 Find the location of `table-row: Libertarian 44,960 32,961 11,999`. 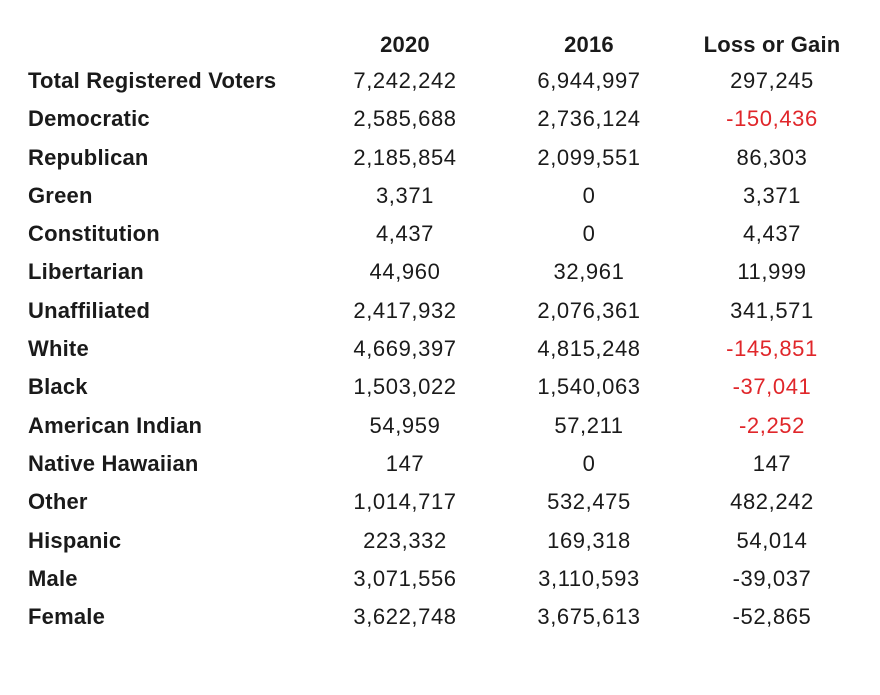

table-row: Libertarian 44,960 32,961 11,999 is located at coordinates (440, 272).